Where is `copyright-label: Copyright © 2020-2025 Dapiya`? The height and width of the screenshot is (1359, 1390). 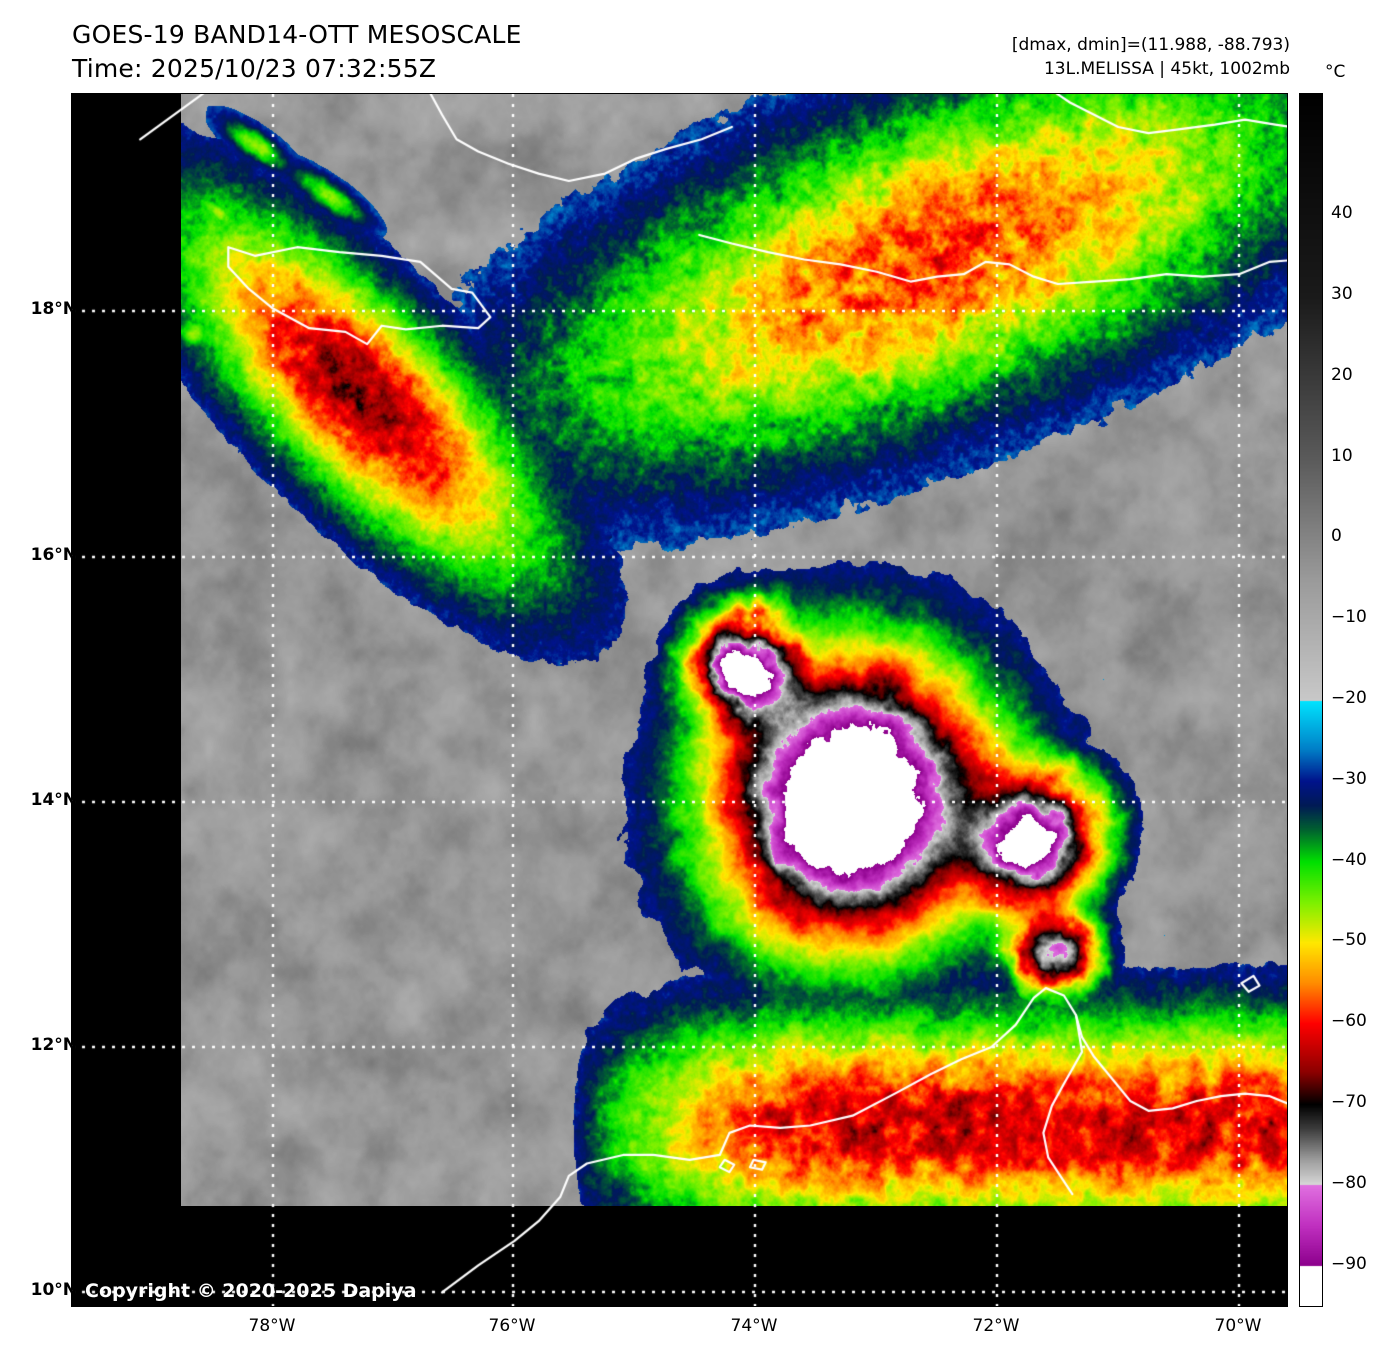 copyright-label: Copyright © 2020-2025 Dapiya is located at coordinates (251, 1291).